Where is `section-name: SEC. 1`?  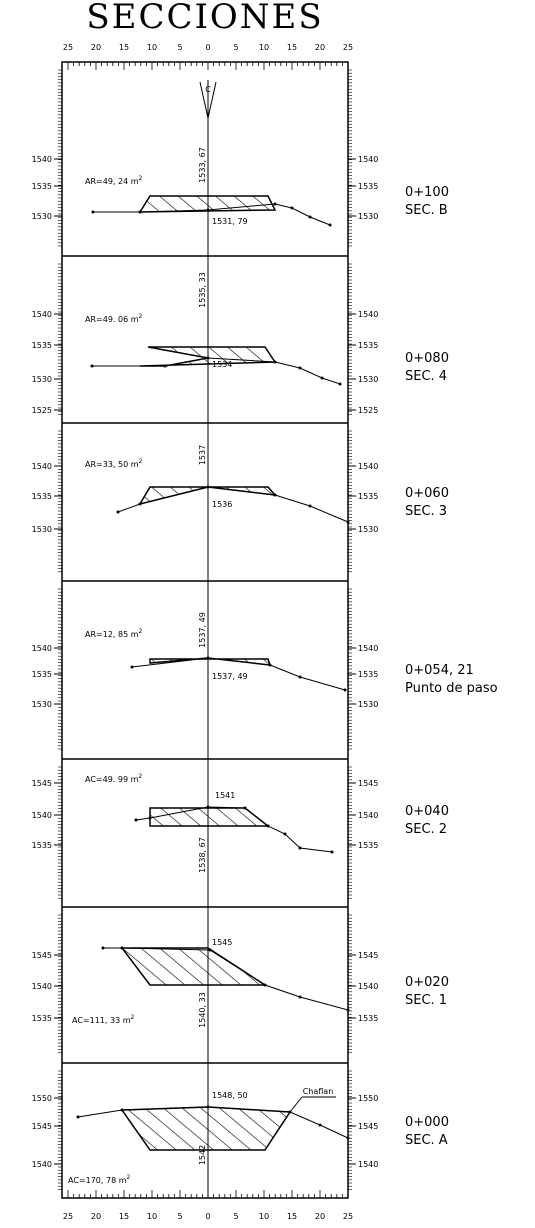
section-name: SEC. 1 is located at coordinates (426, 1000).